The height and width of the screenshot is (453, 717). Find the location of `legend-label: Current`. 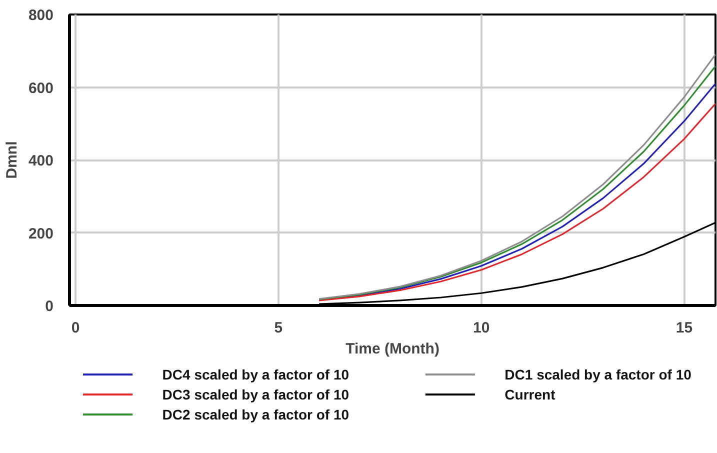

legend-label: Current is located at coordinates (530, 394).